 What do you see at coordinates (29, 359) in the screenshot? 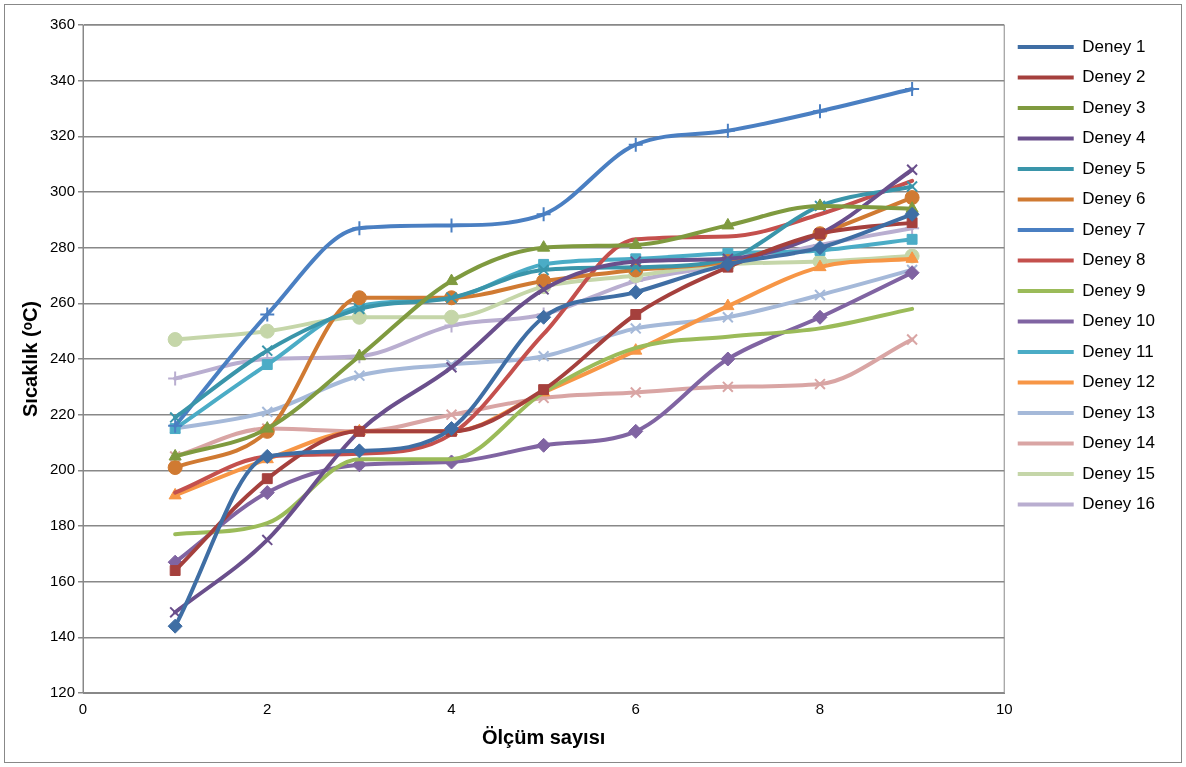
I see `y-axis-title: Sıcaklık (ᵒC)` at bounding box center [29, 359].